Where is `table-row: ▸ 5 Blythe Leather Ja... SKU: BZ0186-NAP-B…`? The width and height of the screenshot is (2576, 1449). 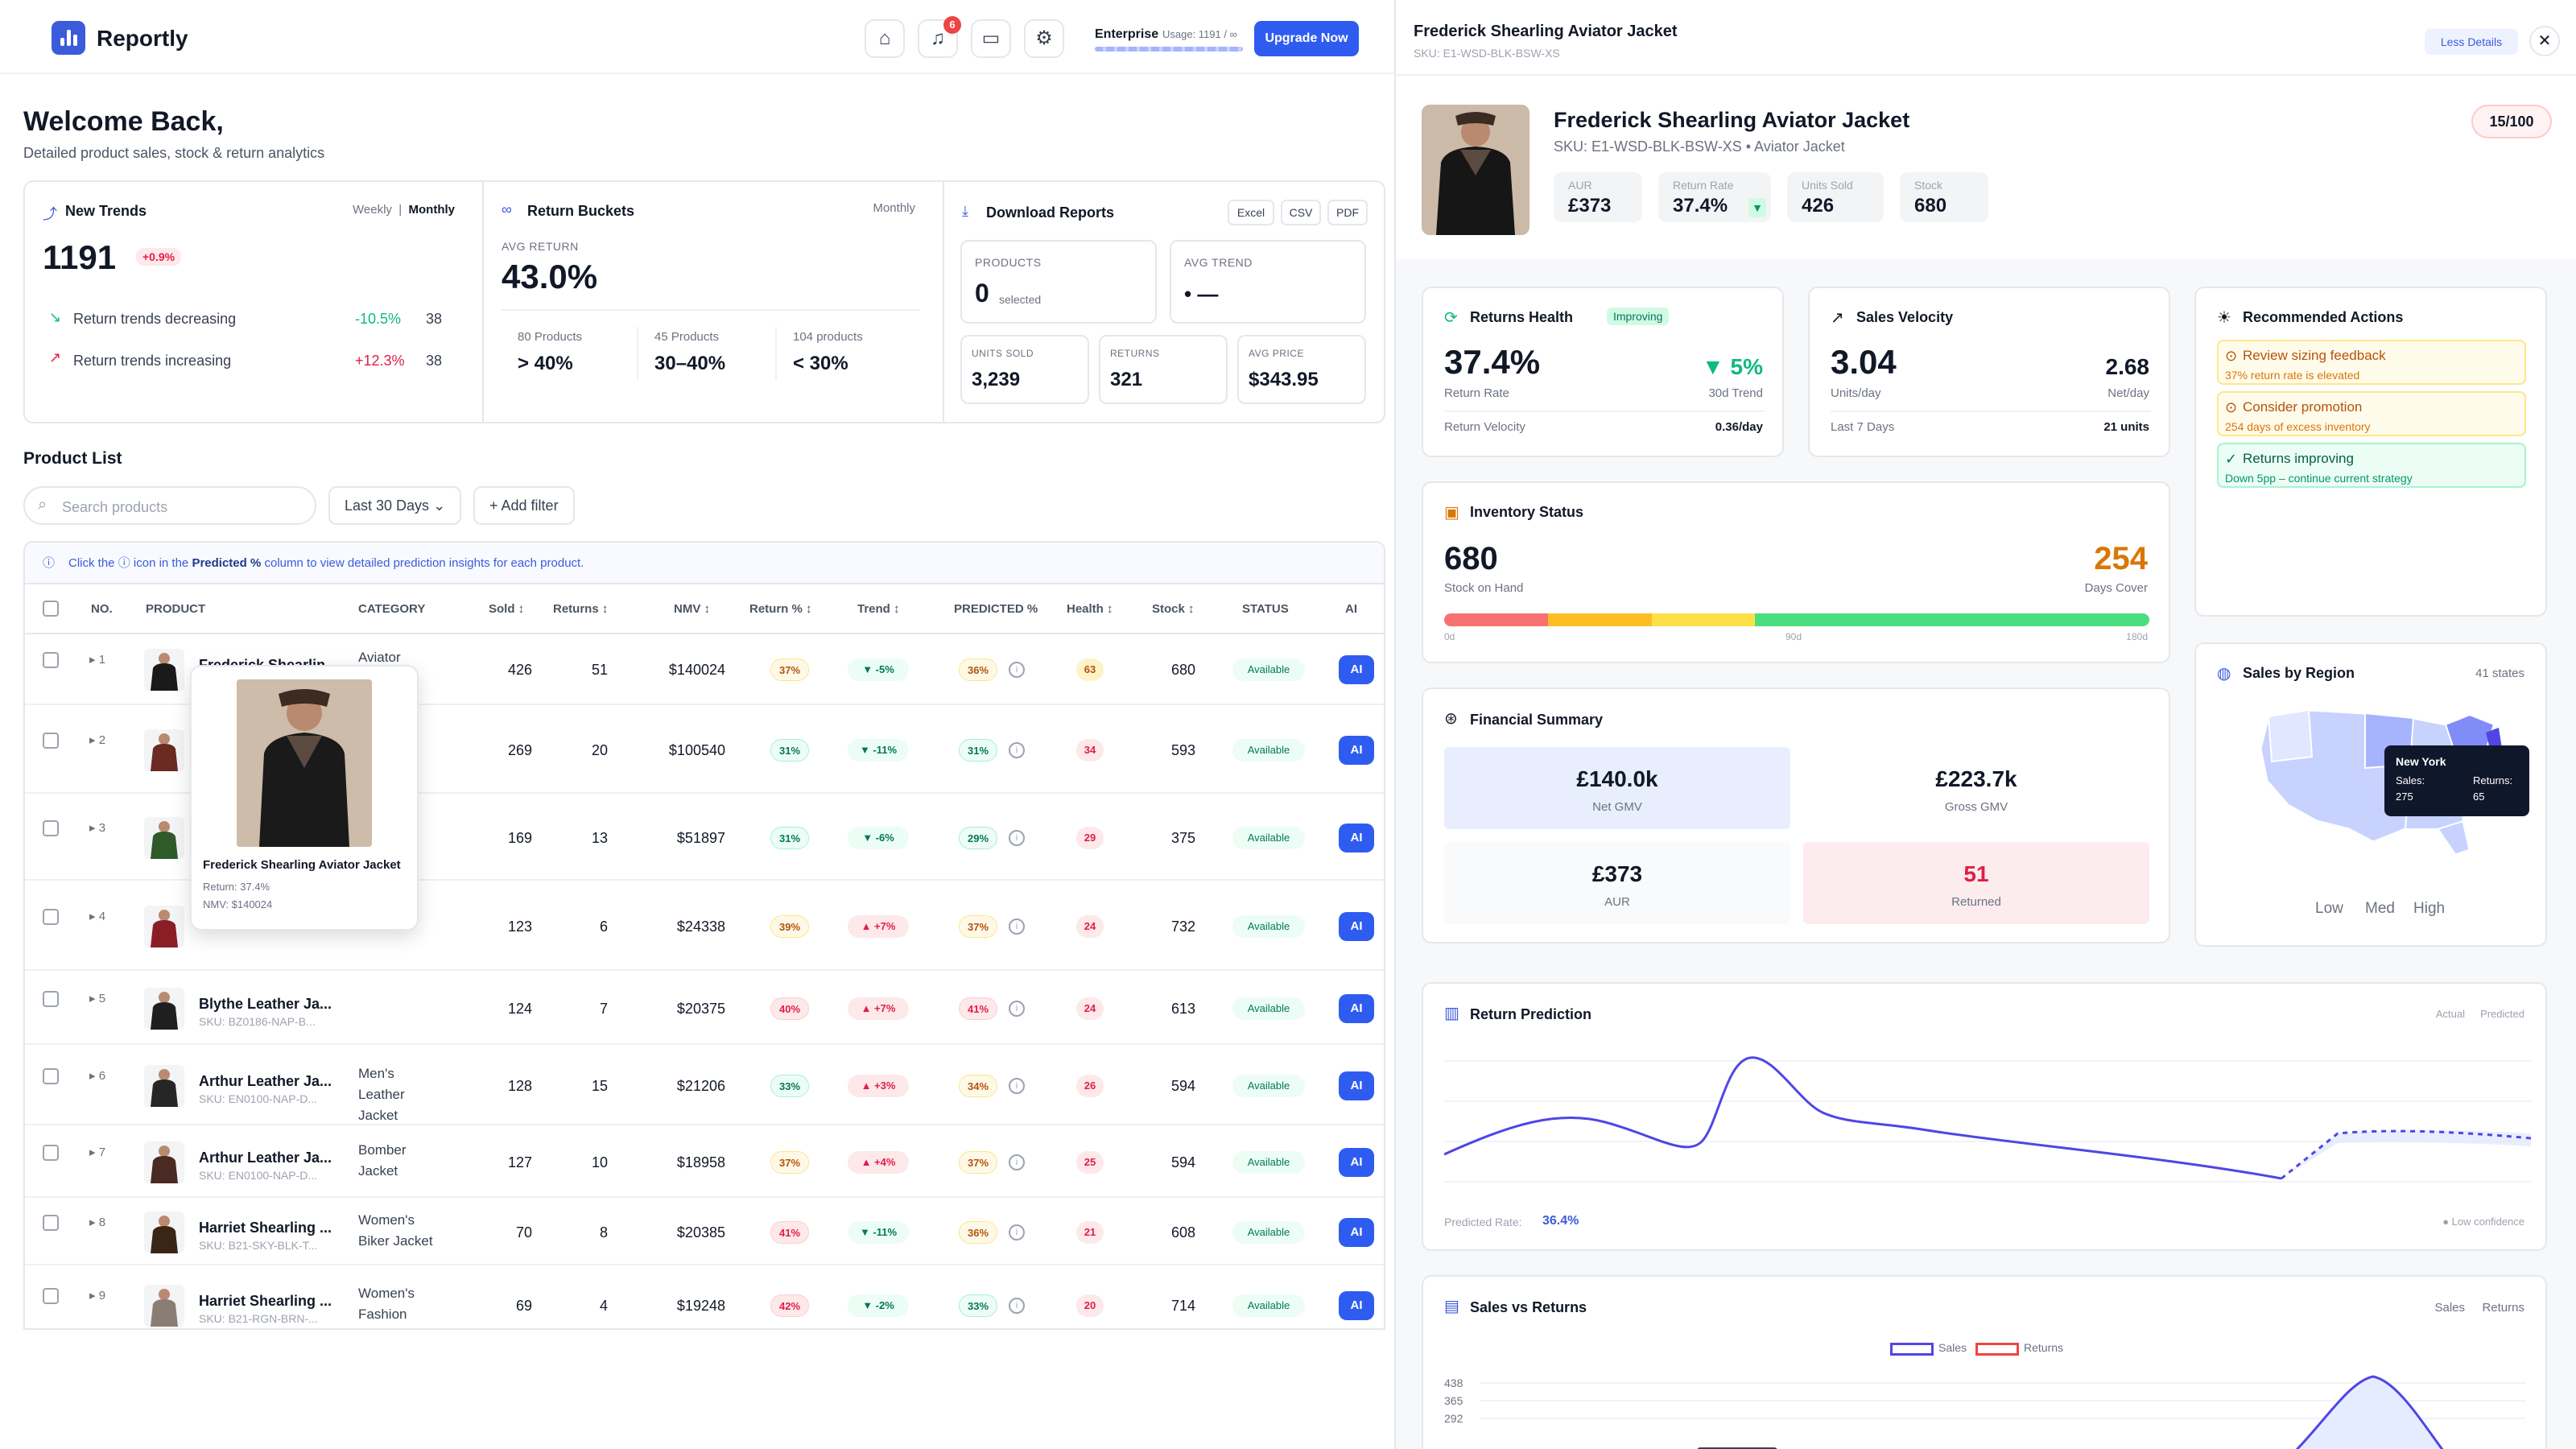 table-row: ▸ 5 Blythe Leather Ja... SKU: BZ0186-NAP-B… is located at coordinates (704, 1008).